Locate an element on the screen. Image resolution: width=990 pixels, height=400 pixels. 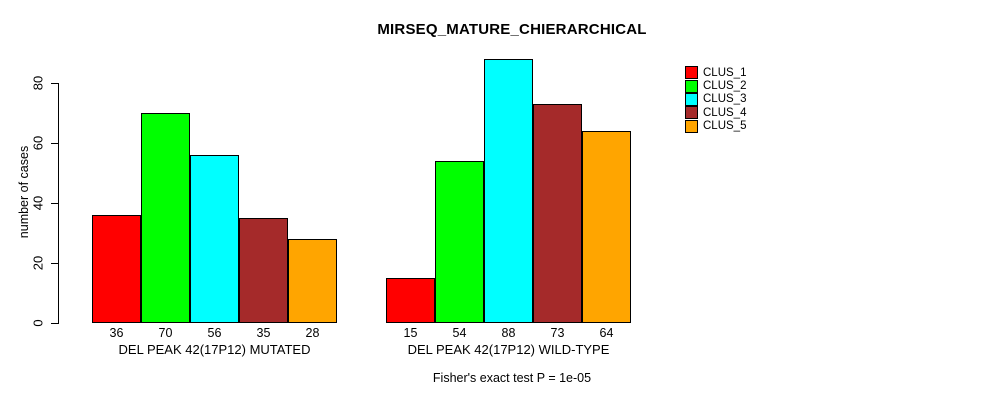
bar-value-label: 56 is located at coordinates (214, 333).